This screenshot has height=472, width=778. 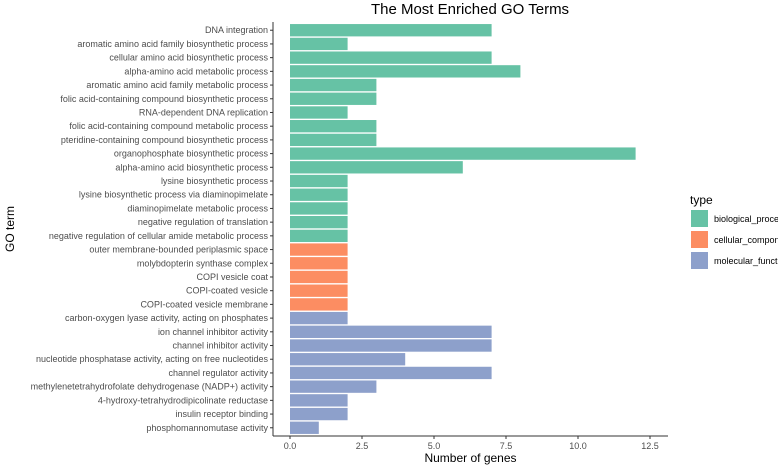 What do you see at coordinates (178, 250) in the screenshot?
I see `y-tick-label: outer membrane-bounded periplasmic space` at bounding box center [178, 250].